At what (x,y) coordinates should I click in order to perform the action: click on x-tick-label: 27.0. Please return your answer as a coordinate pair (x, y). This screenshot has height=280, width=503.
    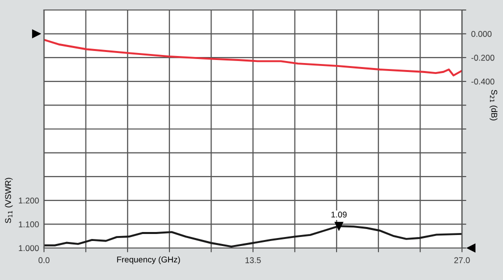
    Looking at the image, I should click on (462, 260).